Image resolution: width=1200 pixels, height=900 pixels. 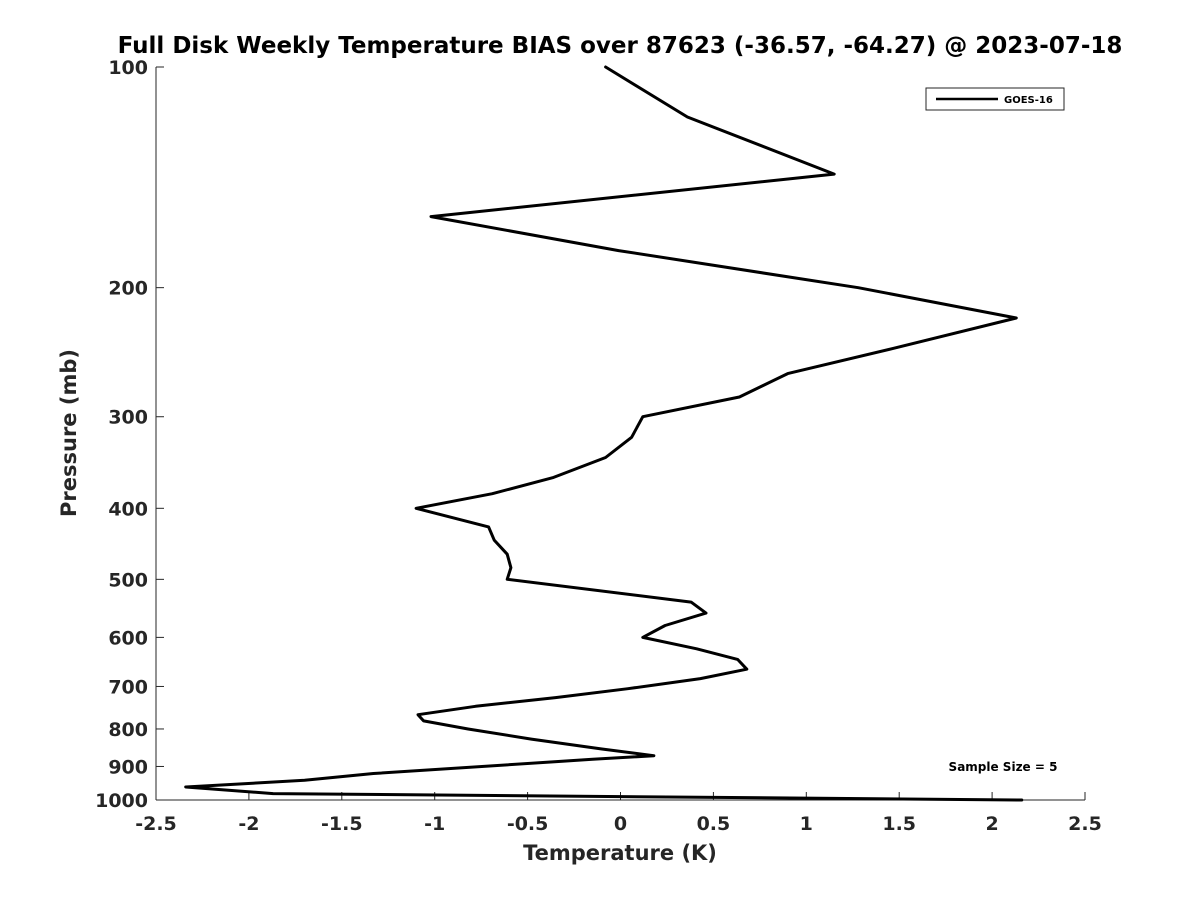 I want to click on y-axis-ticks: 100 200 300 400 500 600 700 800 900 1000, so click(x=129, y=434).